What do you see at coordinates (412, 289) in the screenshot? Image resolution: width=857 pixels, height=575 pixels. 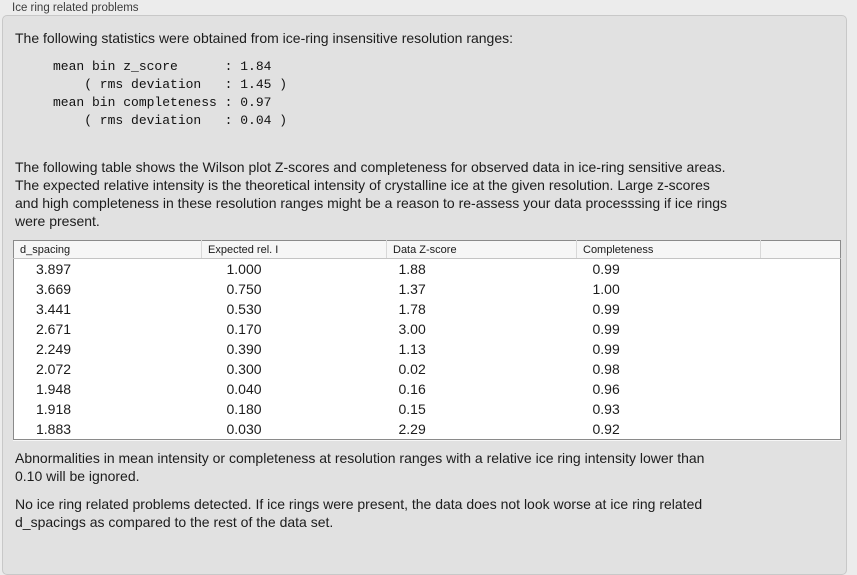 I see `table-cell: 1.37` at bounding box center [412, 289].